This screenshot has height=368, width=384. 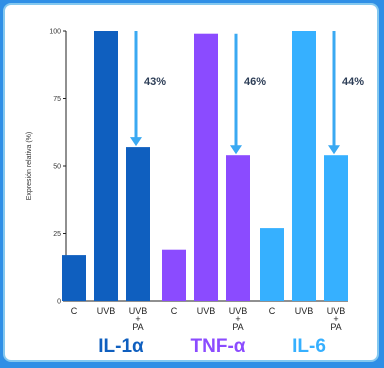 What do you see at coordinates (57, 167) in the screenshot?
I see `y-tick-label: 50` at bounding box center [57, 167].